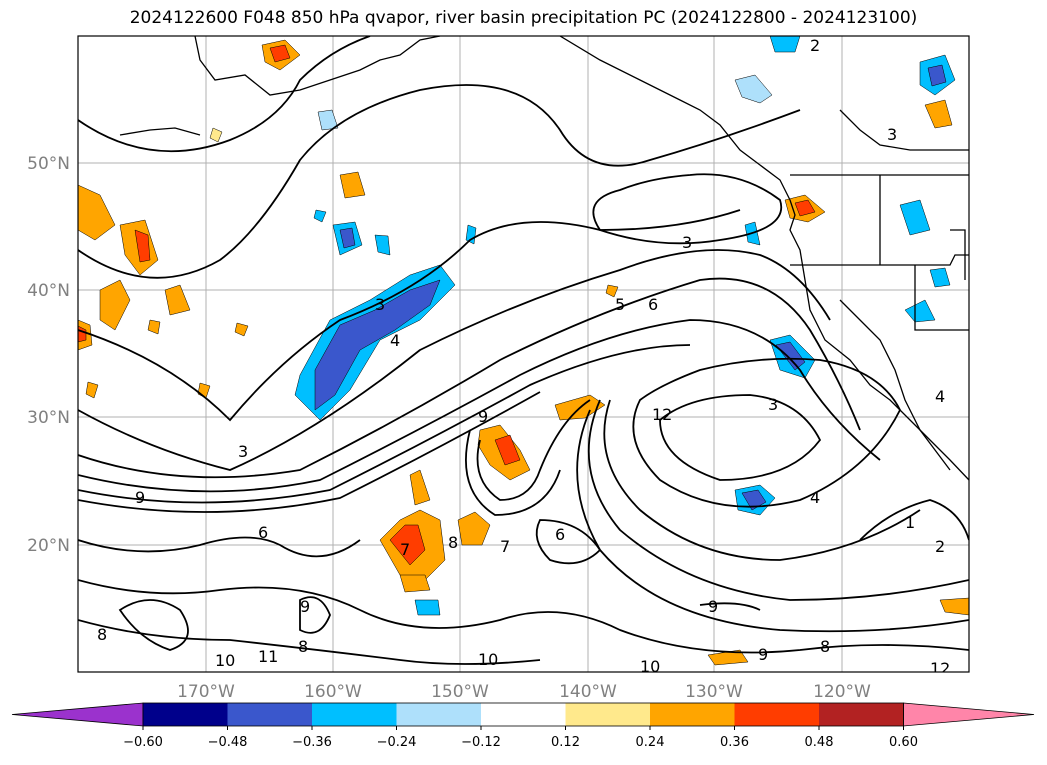  Describe the element at coordinates (460, 692) in the screenshot. I see `longitude-label: 150°W` at that location.